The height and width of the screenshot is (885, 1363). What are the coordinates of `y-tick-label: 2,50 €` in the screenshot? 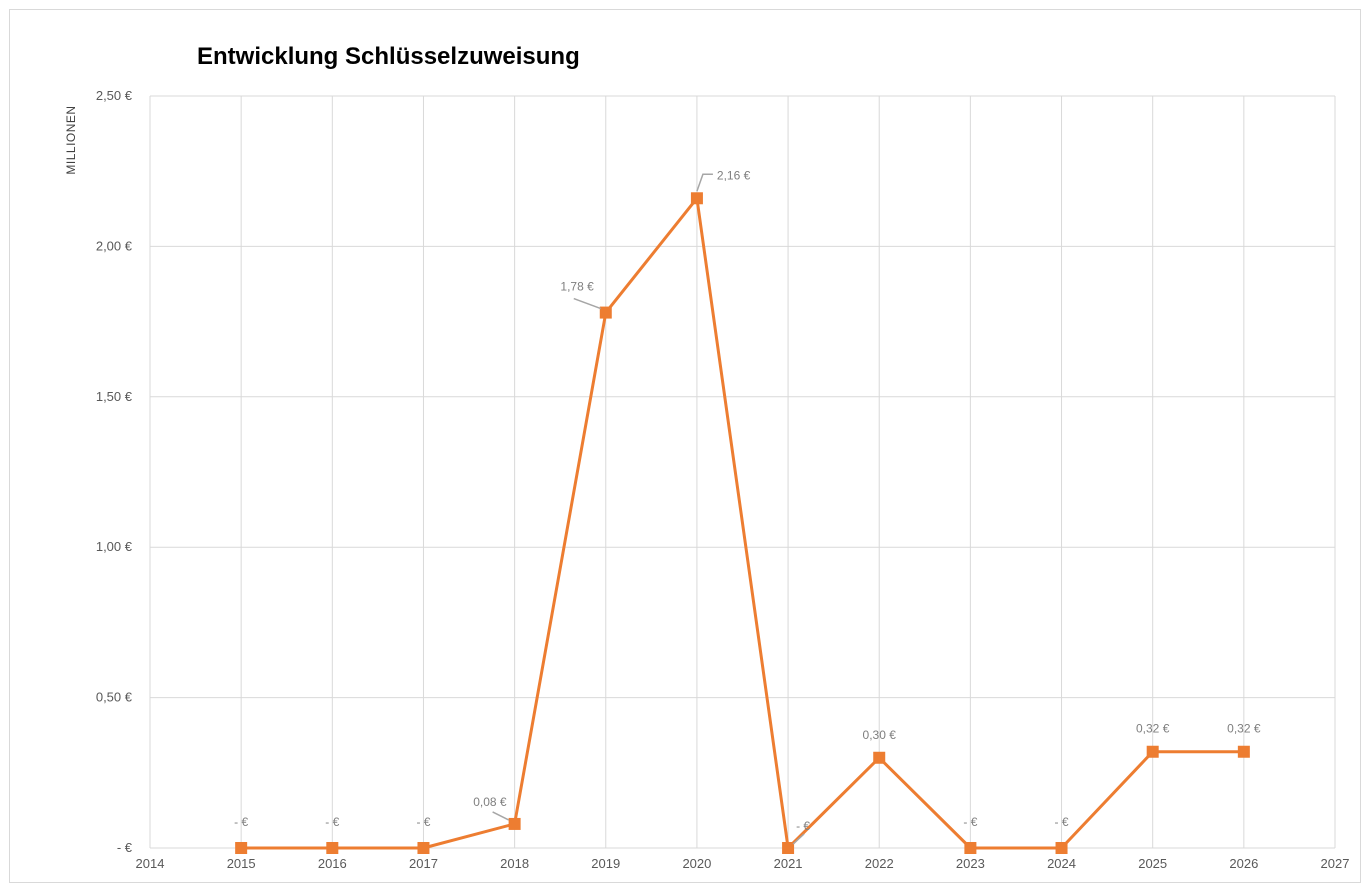 It's located at (114, 95).